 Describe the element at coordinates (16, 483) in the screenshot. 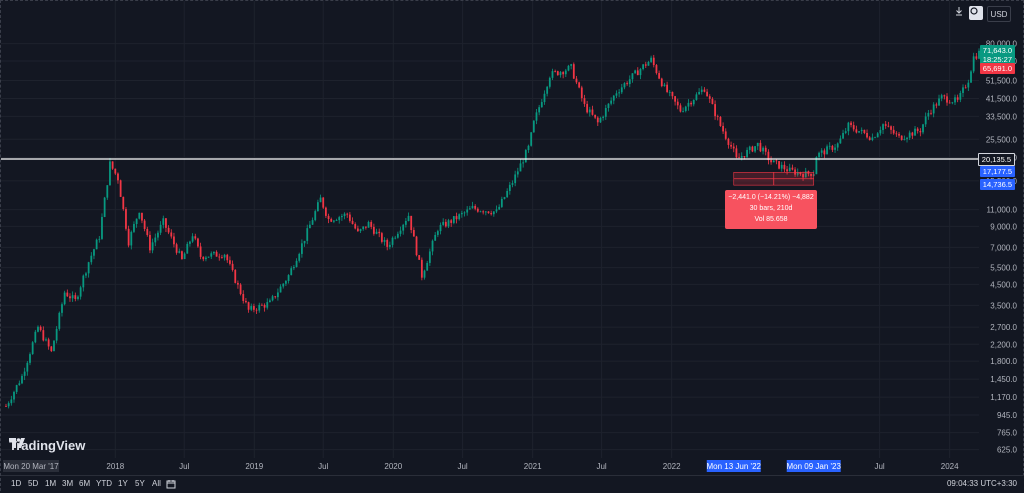

I see `range-1d: 1D` at that location.